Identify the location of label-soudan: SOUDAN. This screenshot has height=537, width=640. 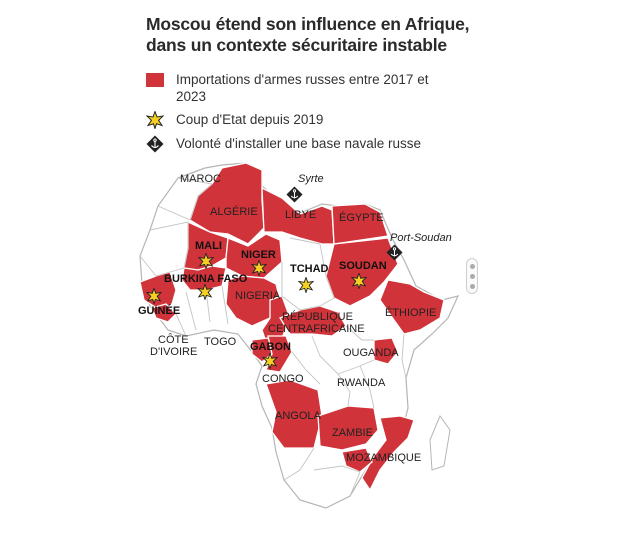
(363, 266).